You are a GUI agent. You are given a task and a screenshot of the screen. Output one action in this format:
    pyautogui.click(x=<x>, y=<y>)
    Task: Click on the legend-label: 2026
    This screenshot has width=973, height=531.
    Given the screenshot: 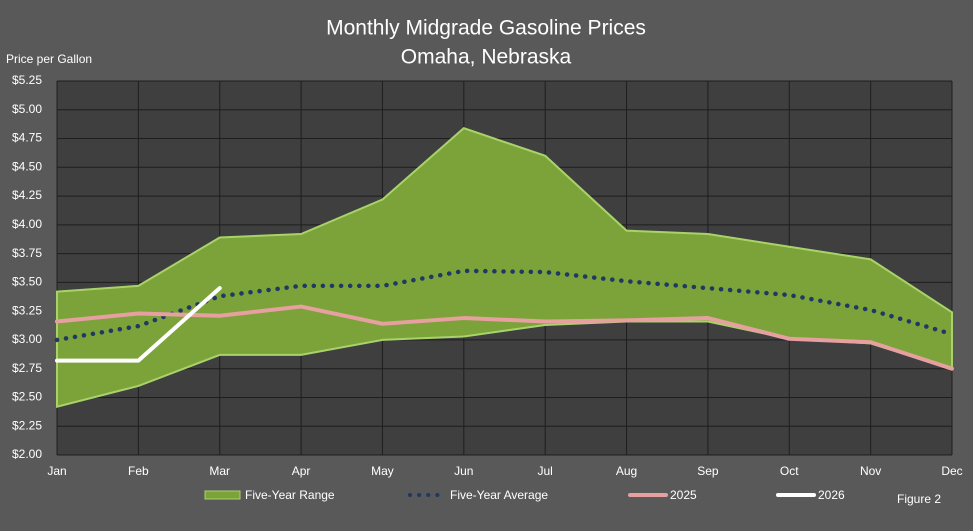 What is the action you would take?
    pyautogui.click(x=831, y=495)
    